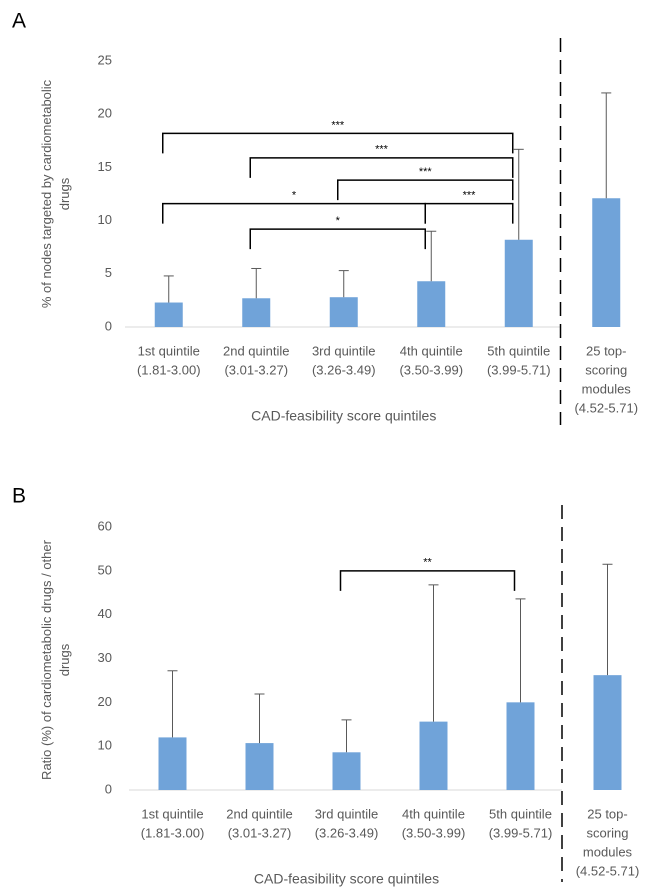  I want to click on panel-label: B, so click(19, 496).